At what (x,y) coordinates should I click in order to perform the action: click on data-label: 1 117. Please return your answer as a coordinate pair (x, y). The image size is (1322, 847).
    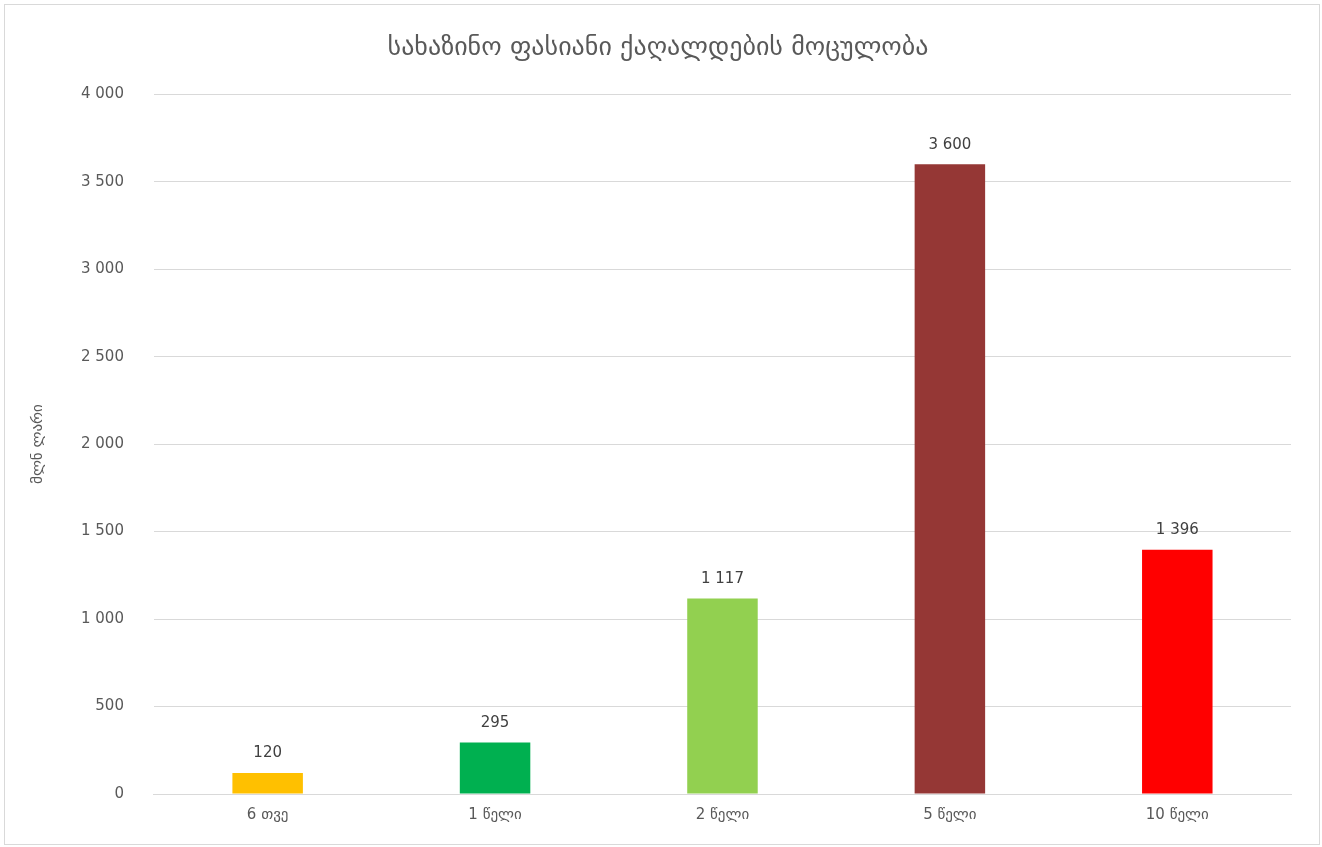
    Looking at the image, I should click on (722, 577).